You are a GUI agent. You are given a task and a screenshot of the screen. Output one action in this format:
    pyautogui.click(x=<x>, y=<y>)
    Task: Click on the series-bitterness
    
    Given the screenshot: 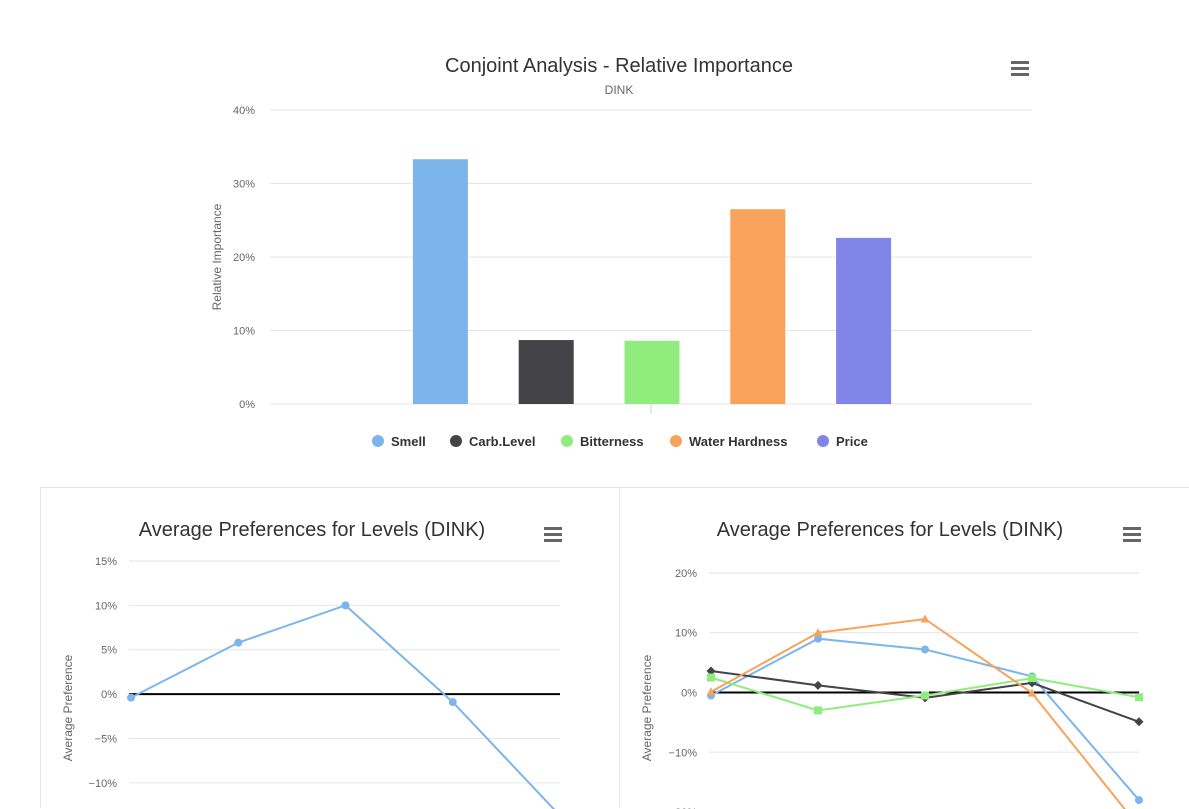 What is the action you would take?
    pyautogui.click(x=925, y=694)
    